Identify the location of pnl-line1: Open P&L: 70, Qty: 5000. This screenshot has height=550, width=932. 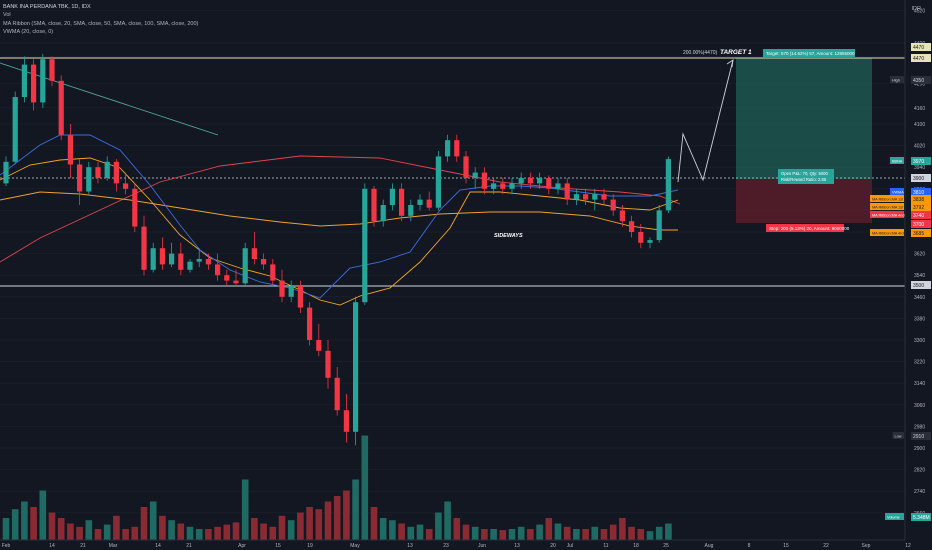
(804, 173).